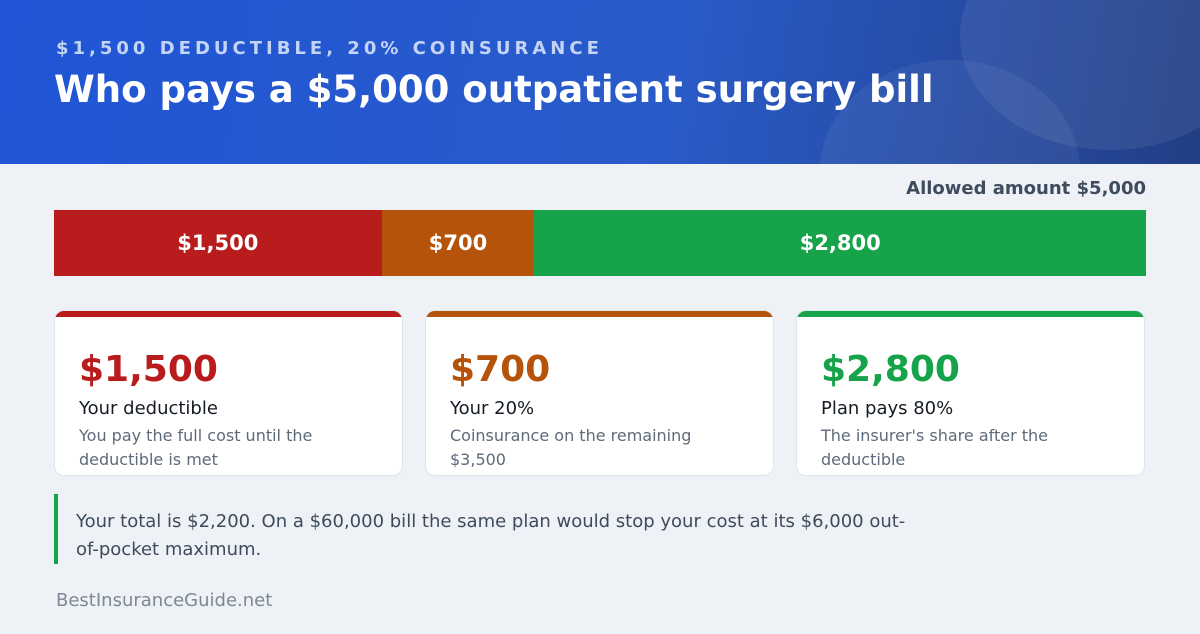 The height and width of the screenshot is (634, 1200). What do you see at coordinates (458, 243) in the screenshot?
I see `bar-segment-coinsurance: $700` at bounding box center [458, 243].